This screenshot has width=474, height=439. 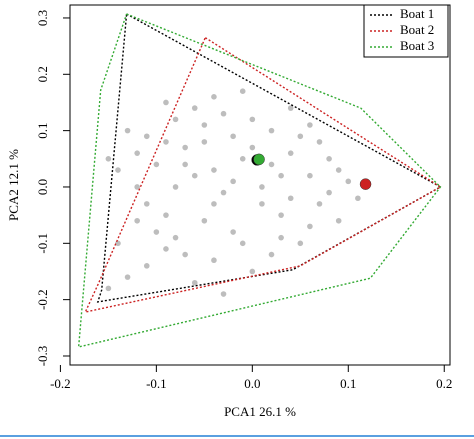 I want to click on x-tick-label: 0.1, so click(x=348, y=383).